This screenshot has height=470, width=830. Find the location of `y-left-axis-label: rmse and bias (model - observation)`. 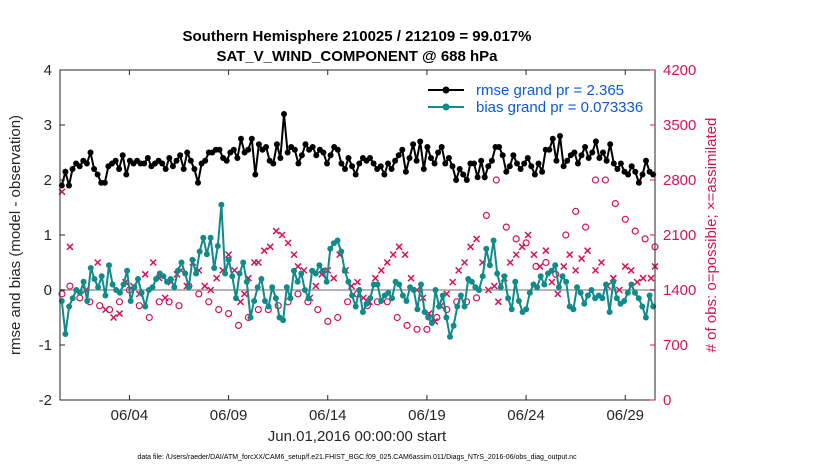

y-left-axis-label: rmse and bias (model - observation) is located at coordinates (15, 235).